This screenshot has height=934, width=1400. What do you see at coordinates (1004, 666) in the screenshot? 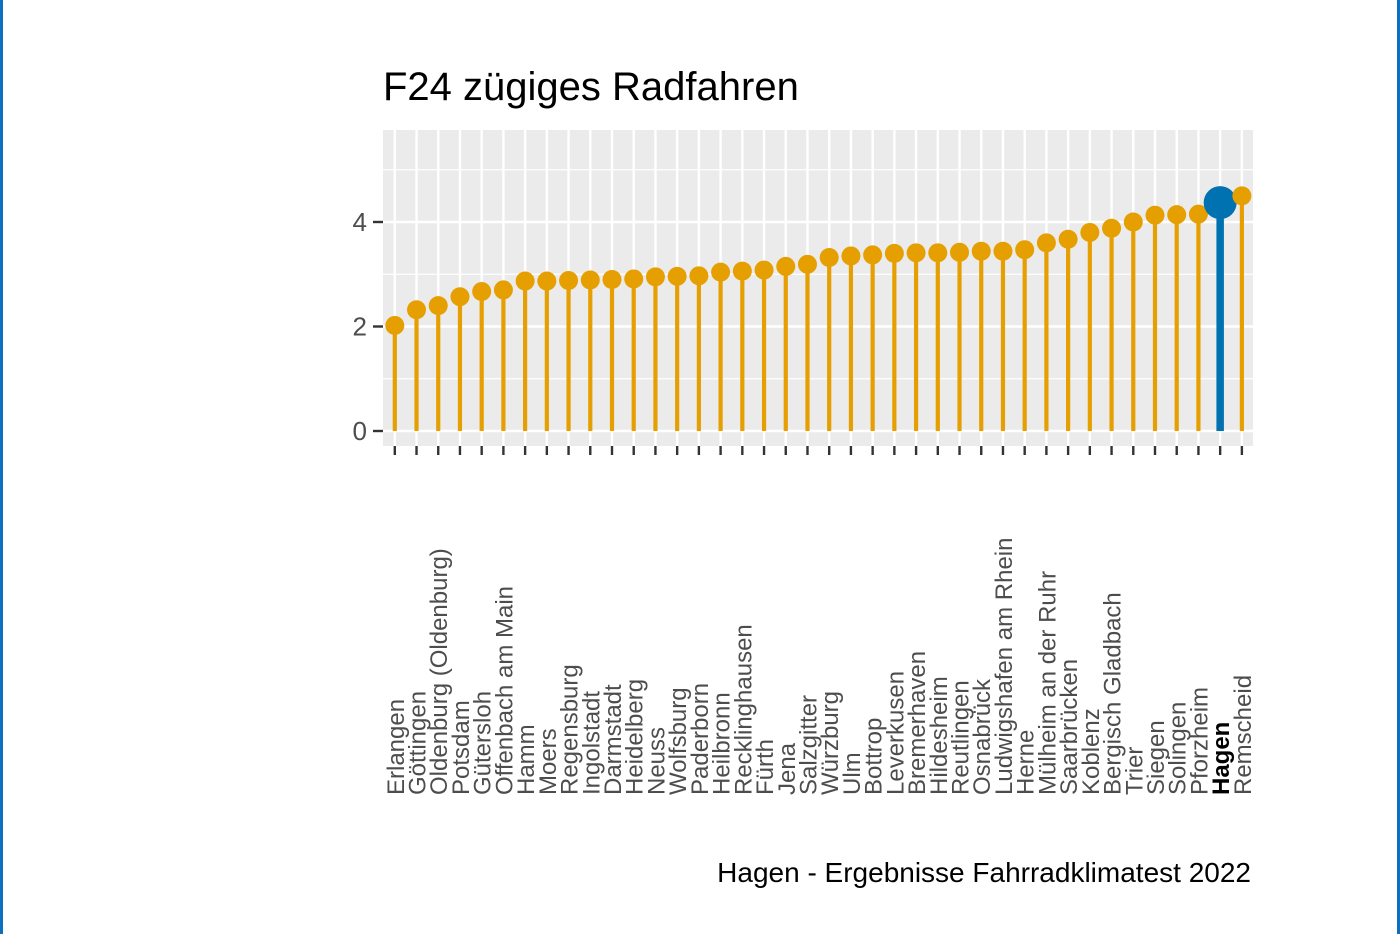
I see `x-tick-label: Ludwigshafen am Rhein` at bounding box center [1004, 666].